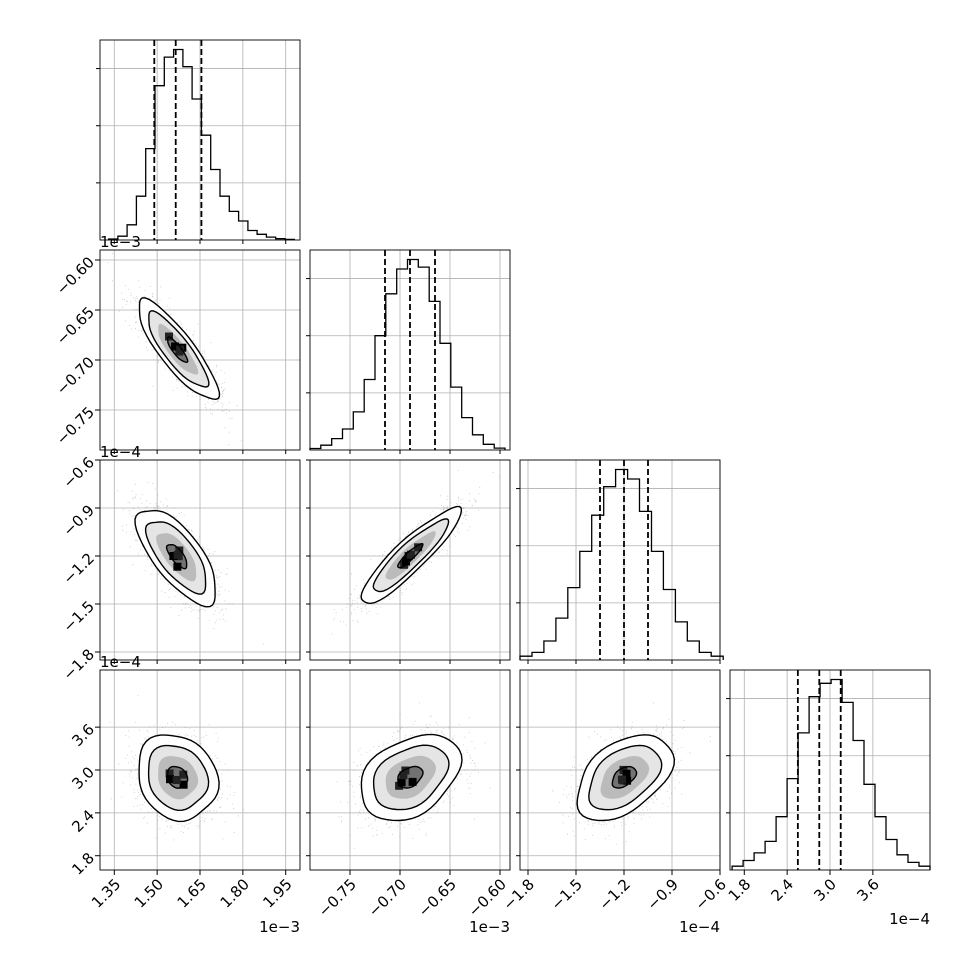  Describe the element at coordinates (149, 893) in the screenshot. I see `x-tick-label-1-2: 1.50` at that location.